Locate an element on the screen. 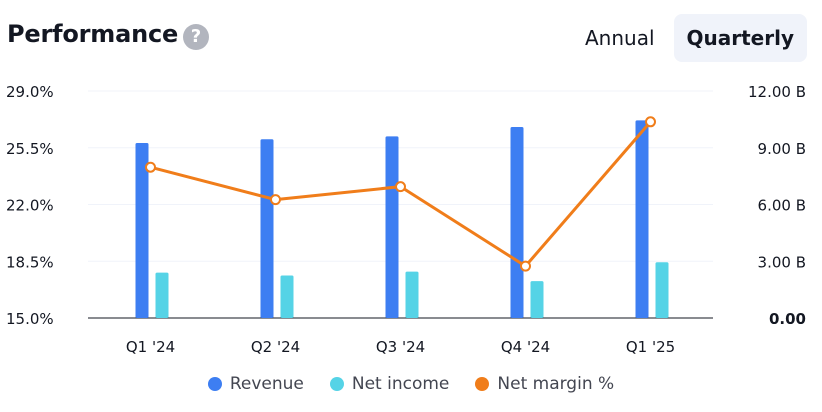  x-axis-tick: Q4 '24 is located at coordinates (525, 347).